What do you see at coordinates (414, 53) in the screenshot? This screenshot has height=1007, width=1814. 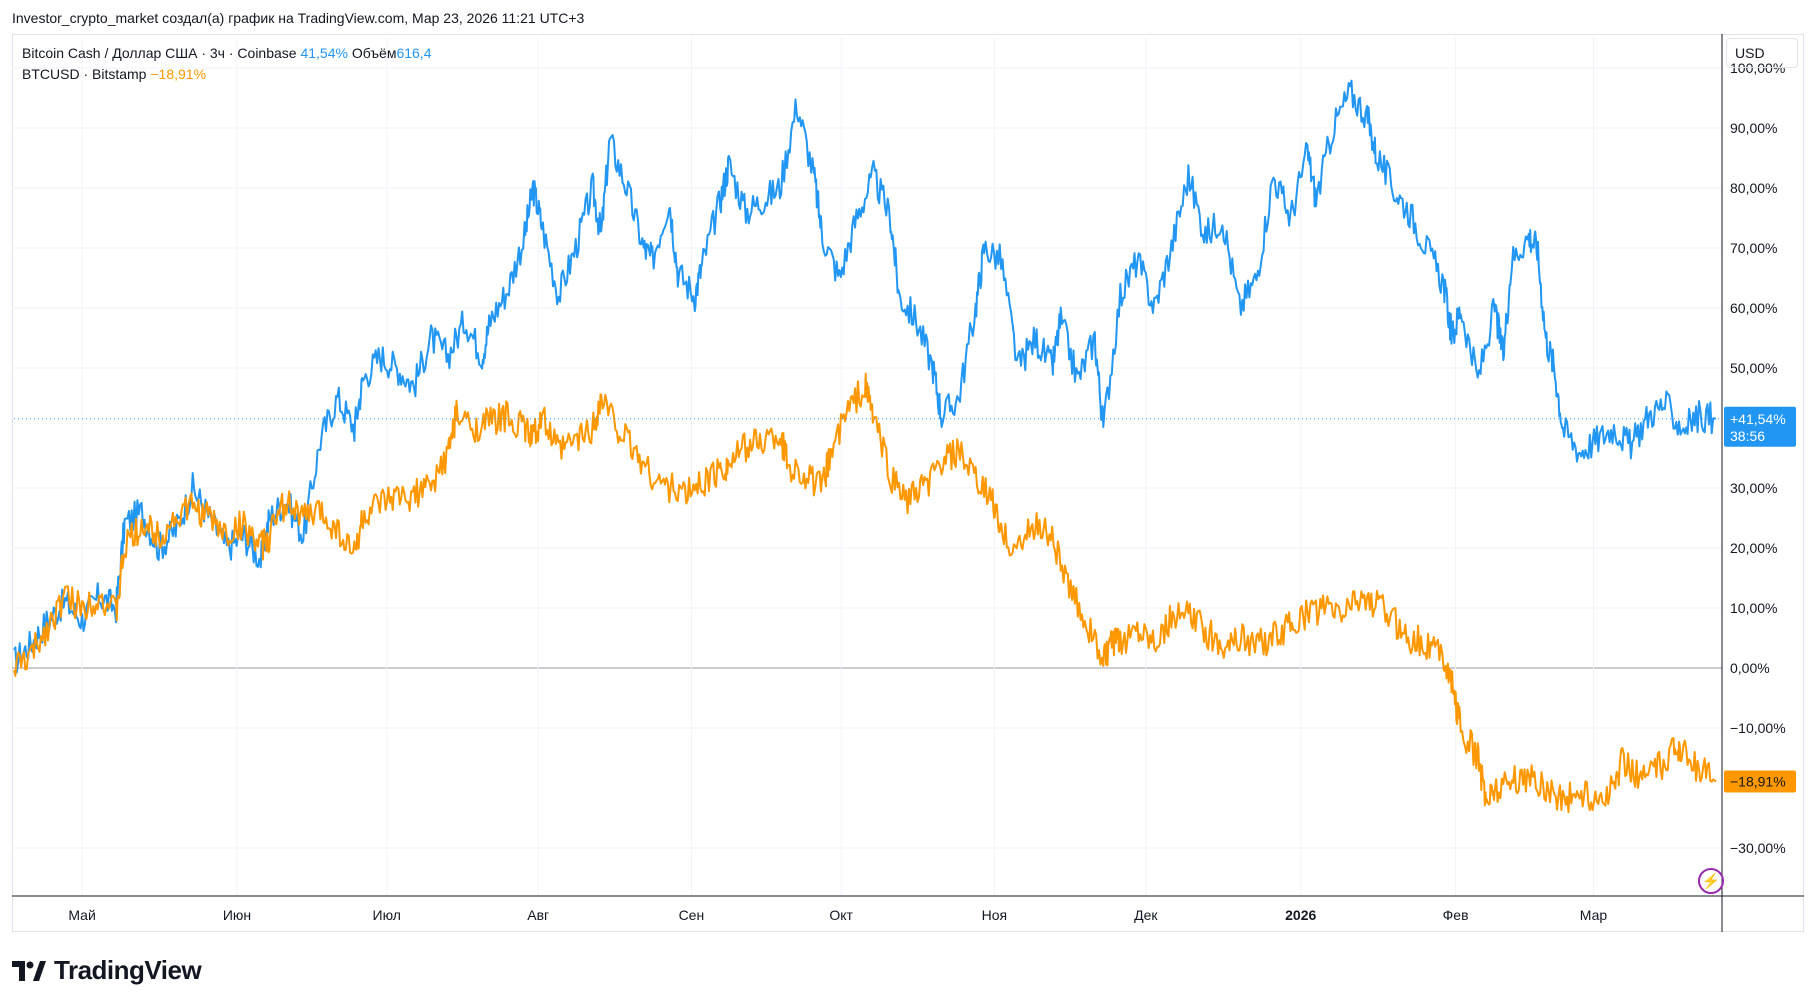 I see `legend-volume-value: 616,4` at bounding box center [414, 53].